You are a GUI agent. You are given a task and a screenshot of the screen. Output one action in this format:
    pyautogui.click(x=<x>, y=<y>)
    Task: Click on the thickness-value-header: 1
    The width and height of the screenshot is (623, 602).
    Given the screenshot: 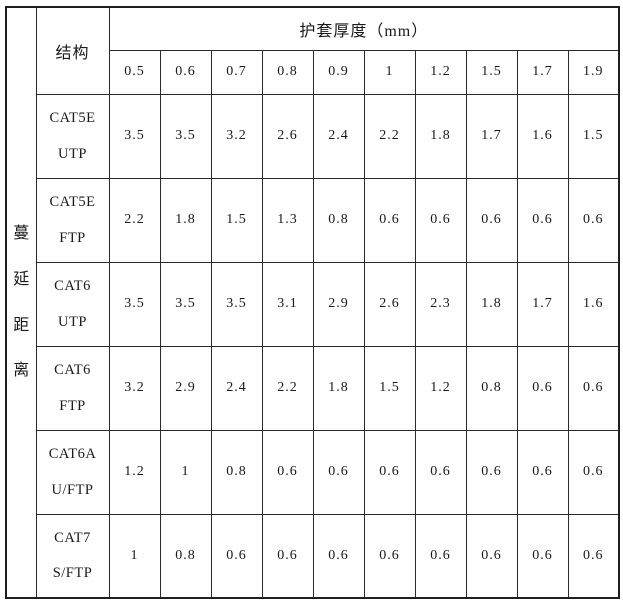 What is the action you would take?
    pyautogui.click(x=389, y=72)
    